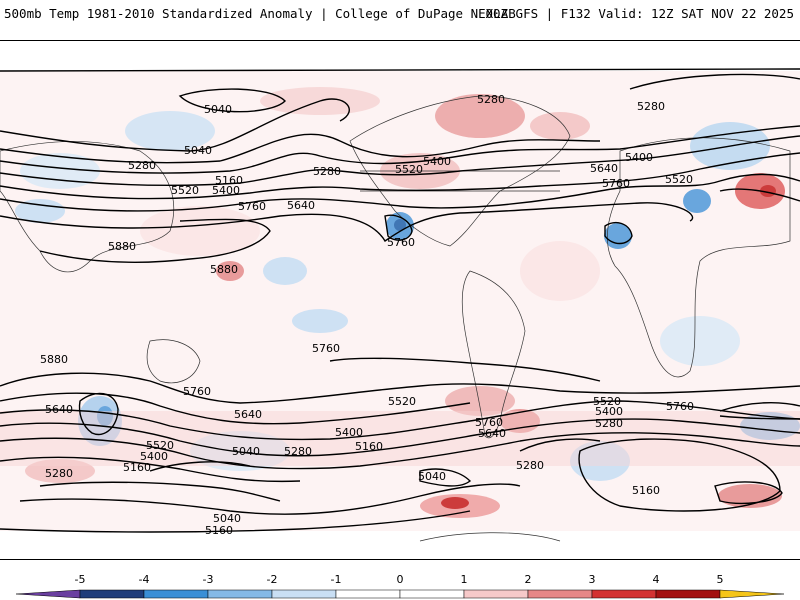  I want to click on colorbar-ticks: -5 -4 -3 -2 -1 0 1 2 3 4 5, so click(399, 580).